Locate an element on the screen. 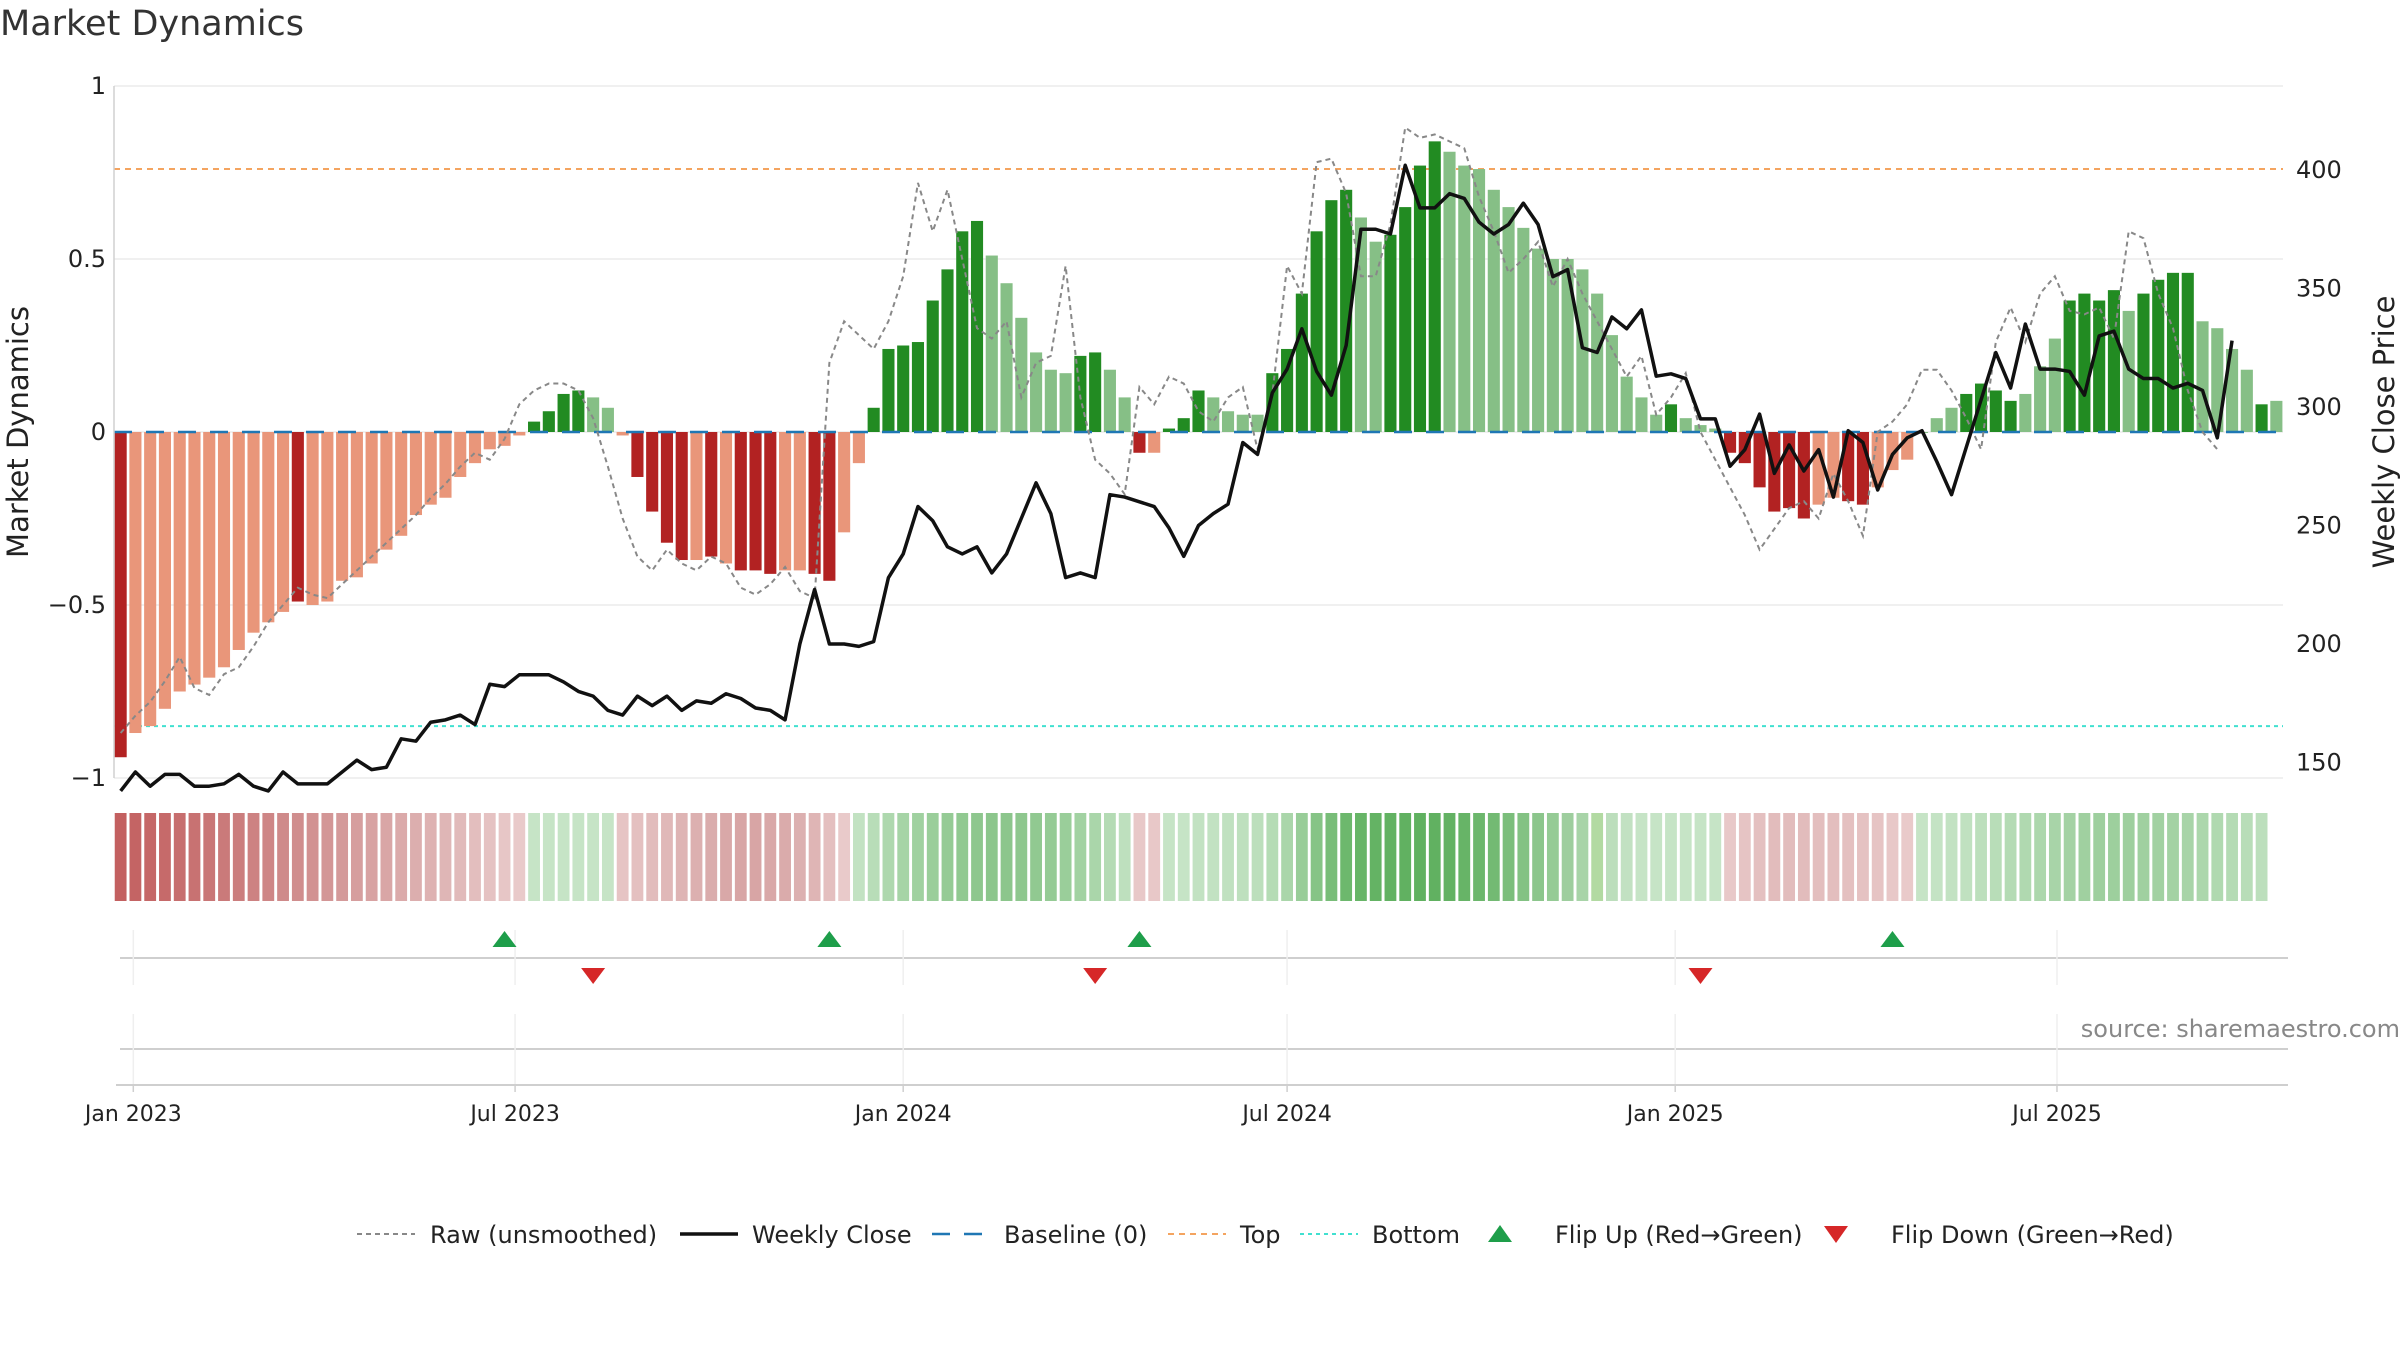  left-tick-label: 1 is located at coordinates (98, 86).